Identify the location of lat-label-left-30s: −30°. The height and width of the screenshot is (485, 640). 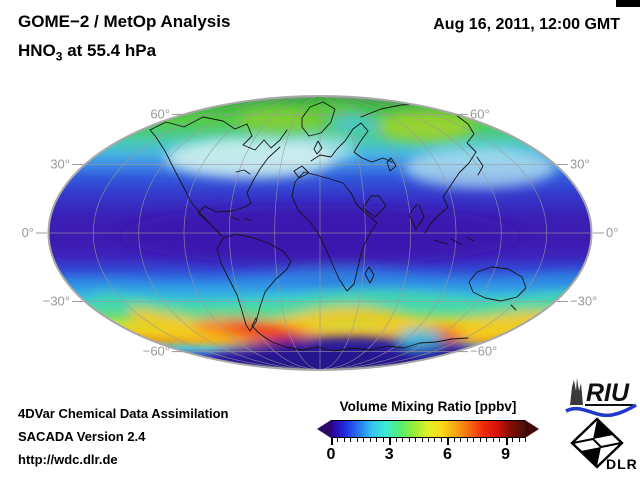
(56, 301).